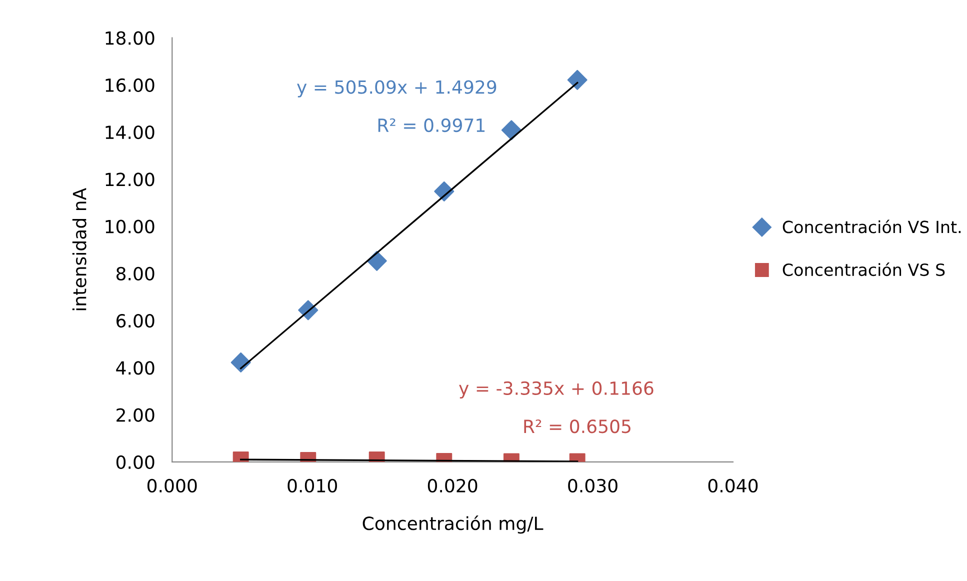  What do you see at coordinates (130, 38) in the screenshot?
I see `y-tick-label: 18.00` at bounding box center [130, 38].